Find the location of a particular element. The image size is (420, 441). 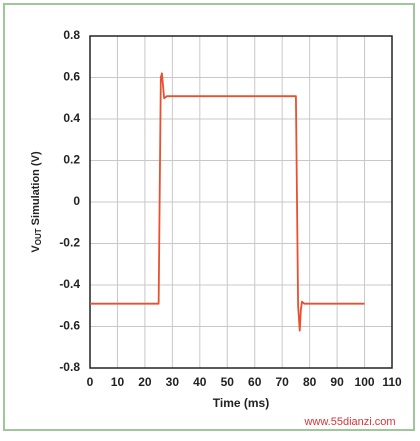

y-axis-label: VOUT Simulation (V) is located at coordinates (36, 202).